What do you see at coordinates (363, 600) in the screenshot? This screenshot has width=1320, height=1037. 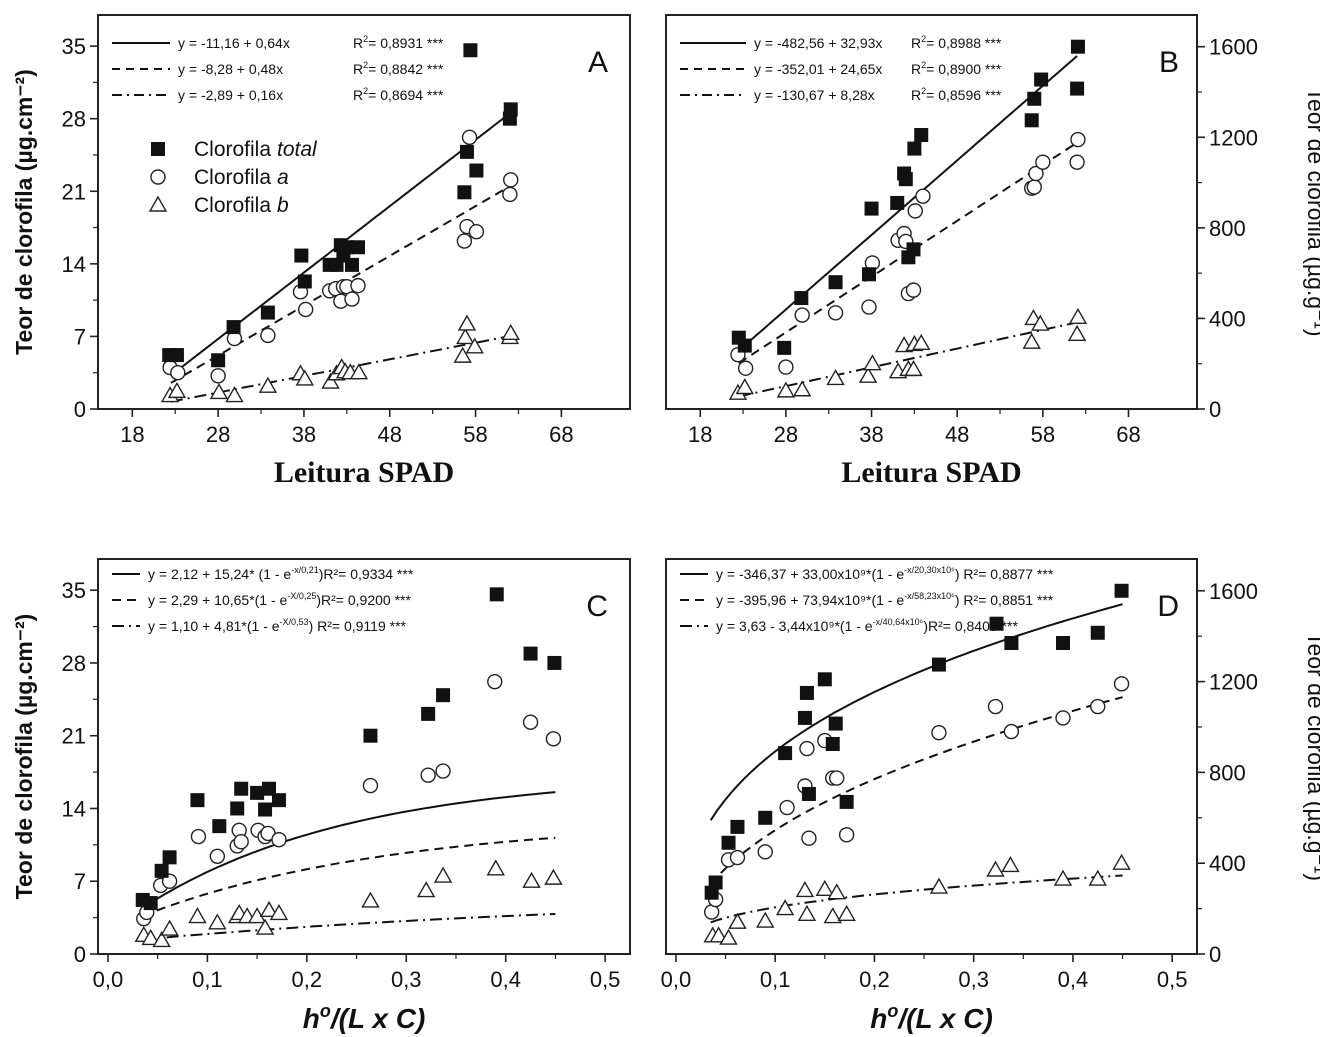 I see `equation-r2: )R²= 0,9200 ***` at bounding box center [363, 600].